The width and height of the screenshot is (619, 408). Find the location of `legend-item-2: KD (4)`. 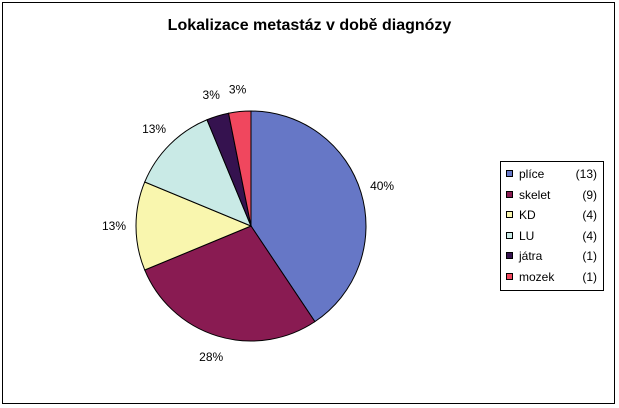

legend-item-2: KD (4) is located at coordinates (552, 215).